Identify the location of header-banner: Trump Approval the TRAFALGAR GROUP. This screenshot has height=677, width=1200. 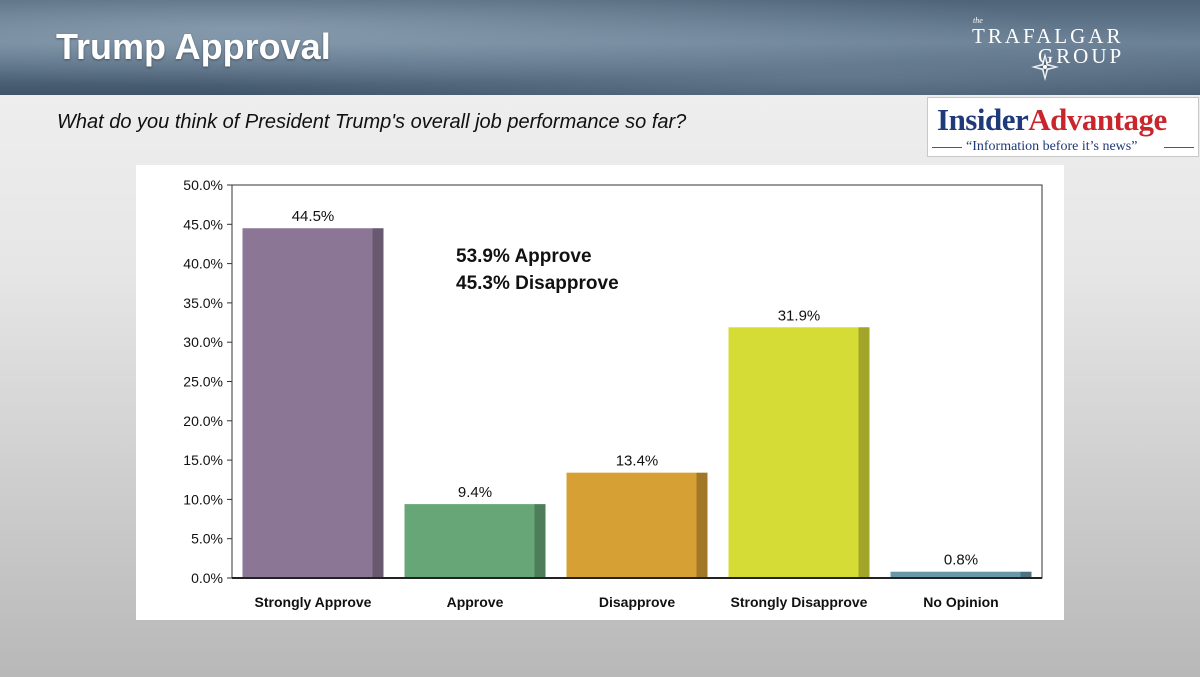
(600, 47).